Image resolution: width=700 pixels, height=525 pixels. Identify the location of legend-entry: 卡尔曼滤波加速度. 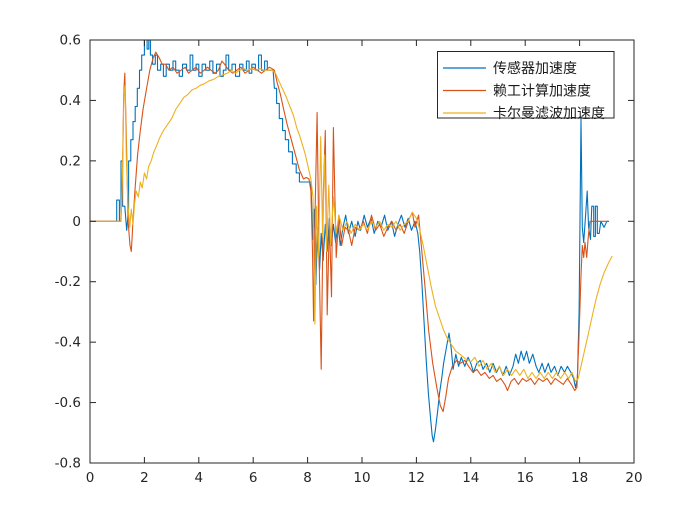
(524, 114).